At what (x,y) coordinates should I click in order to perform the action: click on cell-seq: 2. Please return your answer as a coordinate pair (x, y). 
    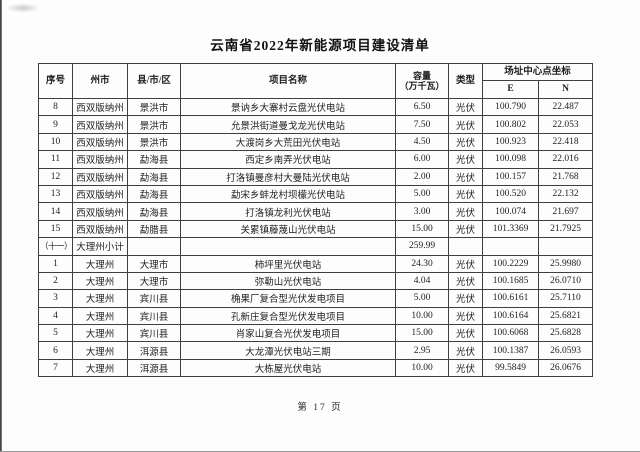
    Looking at the image, I should click on (55, 281).